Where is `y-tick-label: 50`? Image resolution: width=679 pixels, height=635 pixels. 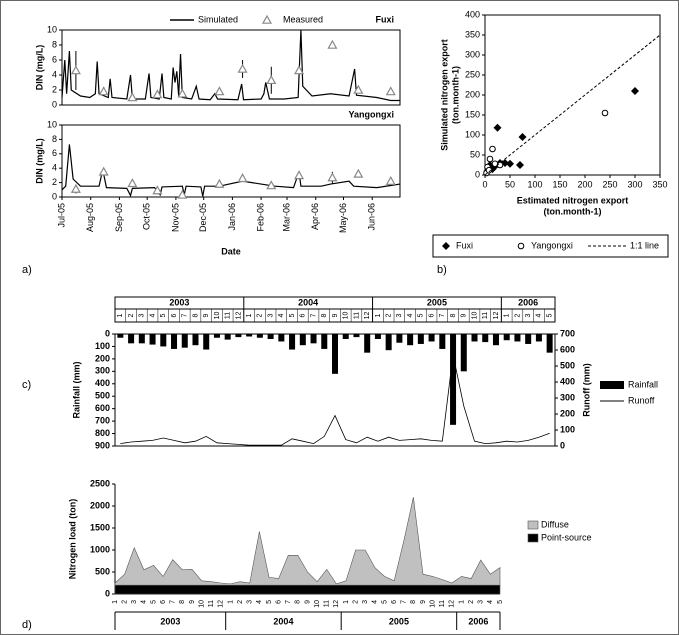
y-tick-label: 50 is located at coordinates (475, 154).